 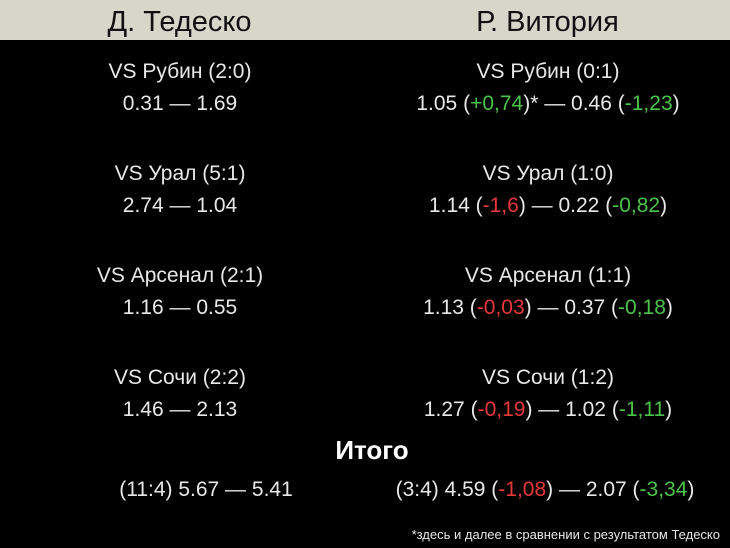 I want to click on text-segment: ) — 2.07 (, so click(x=593, y=489).